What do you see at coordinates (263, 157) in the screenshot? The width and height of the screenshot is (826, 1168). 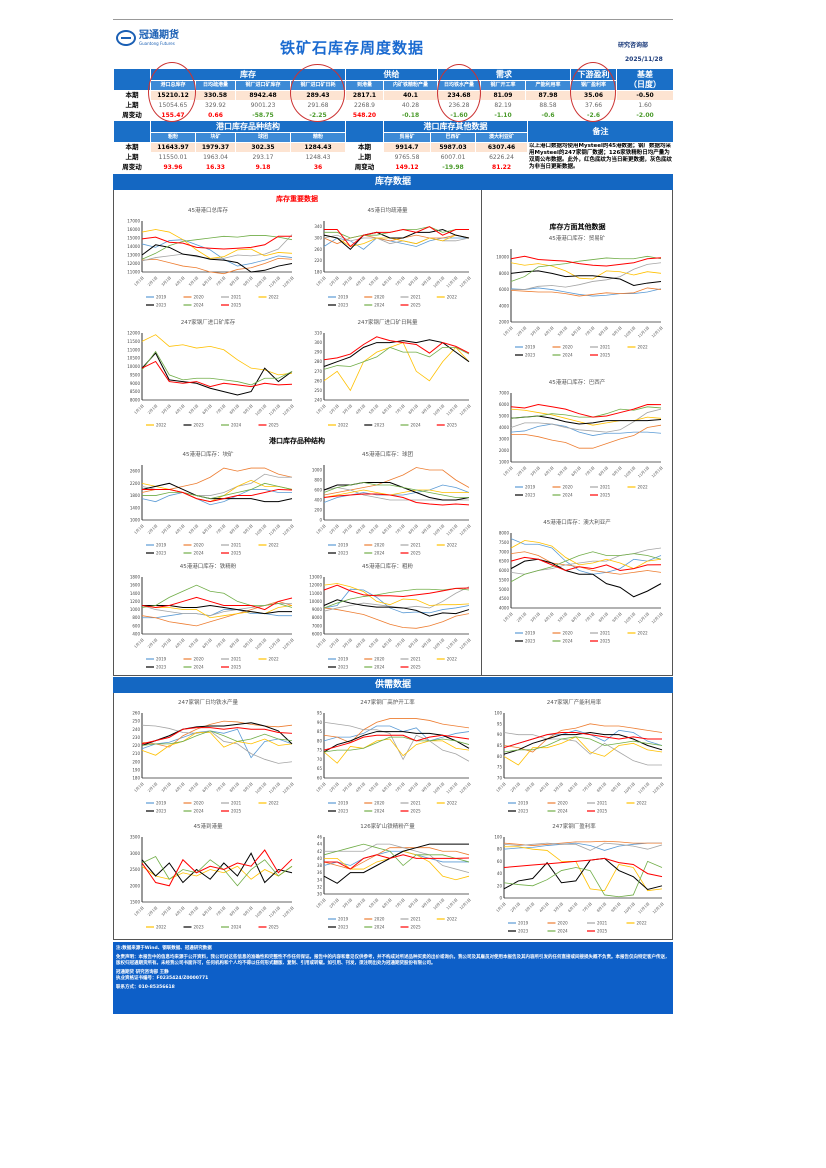 I see `table-cell: 293.17` at bounding box center [263, 157].